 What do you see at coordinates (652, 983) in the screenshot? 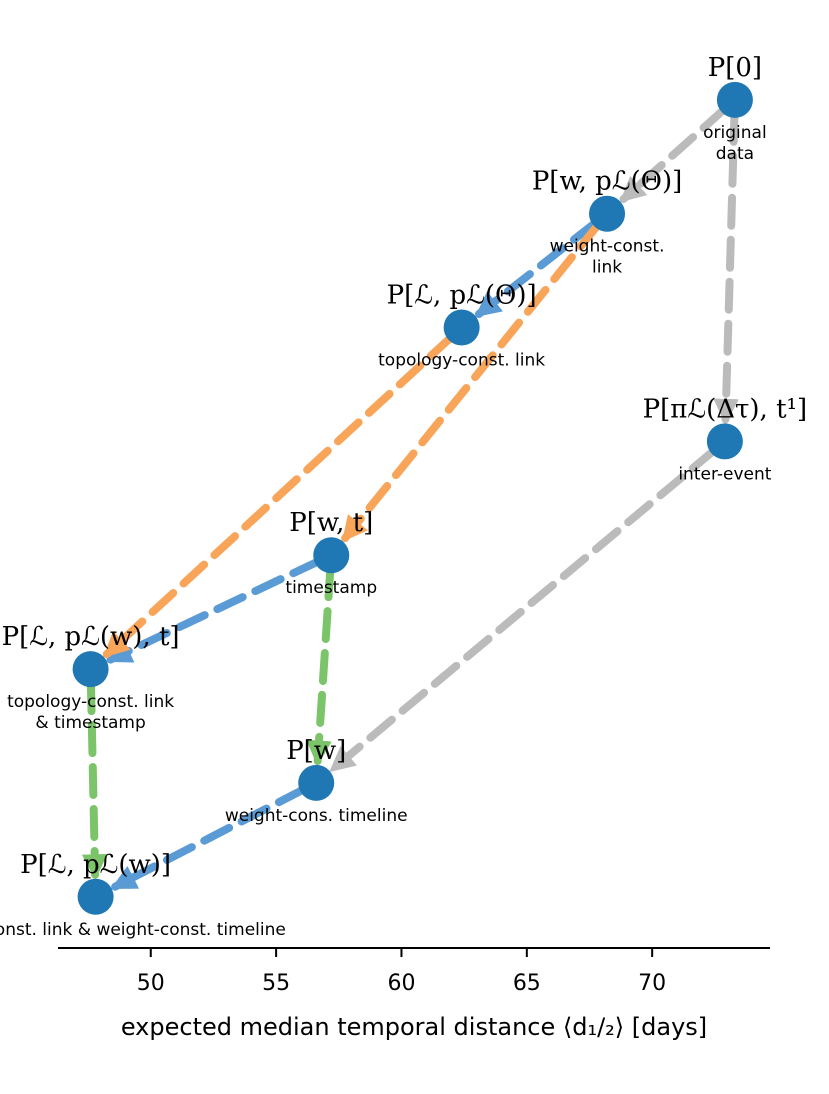
I see `x-tick-label: 70` at bounding box center [652, 983].